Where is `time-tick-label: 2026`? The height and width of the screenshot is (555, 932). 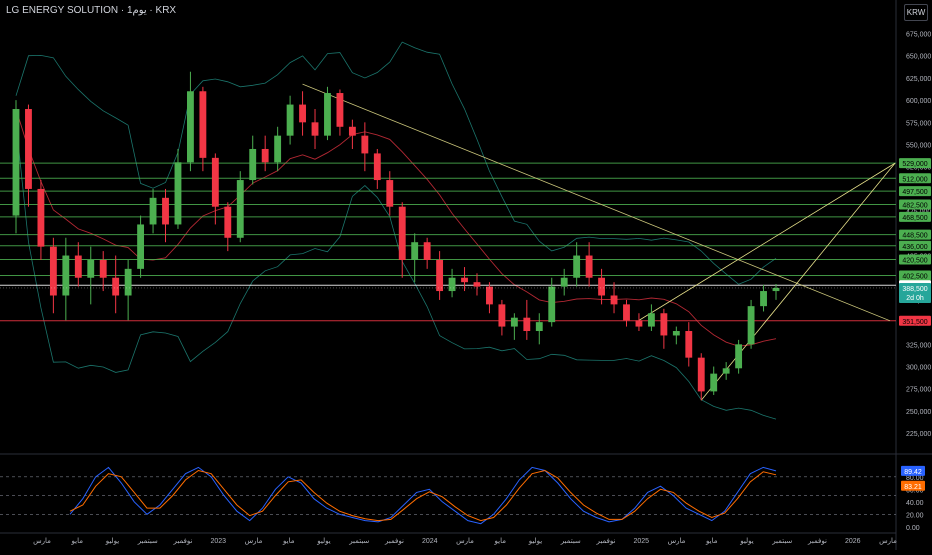
time-tick-label: 2026 is located at coordinates (853, 541).